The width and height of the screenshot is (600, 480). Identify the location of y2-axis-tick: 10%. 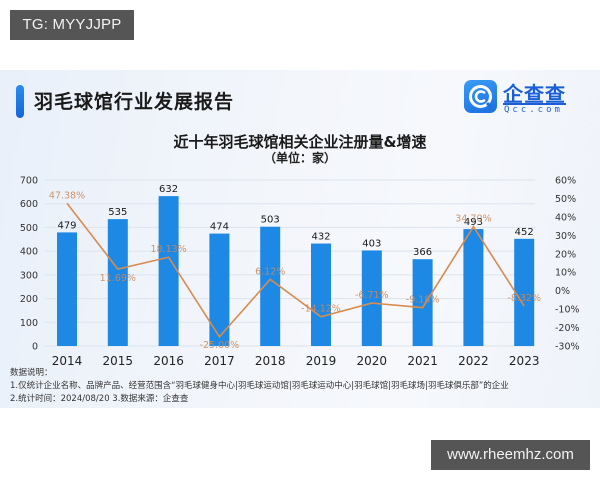
(565, 273).